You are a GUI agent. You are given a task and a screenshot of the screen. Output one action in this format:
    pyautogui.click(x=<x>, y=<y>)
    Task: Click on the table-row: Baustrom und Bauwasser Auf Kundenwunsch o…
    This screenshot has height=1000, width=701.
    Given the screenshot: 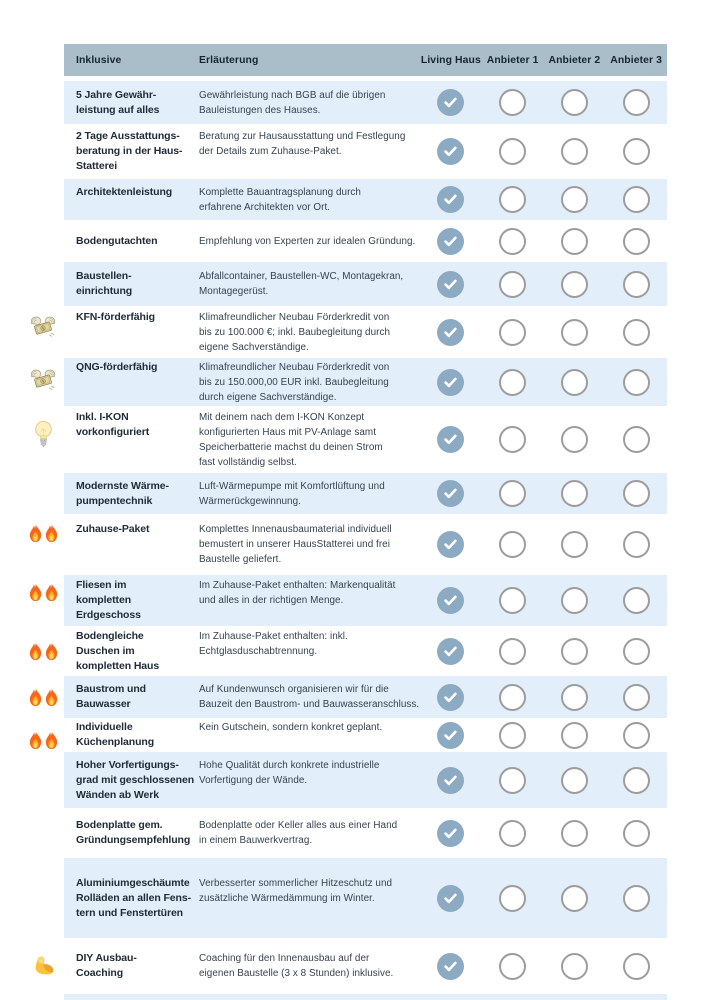 What is the action you would take?
    pyautogui.click(x=348, y=697)
    